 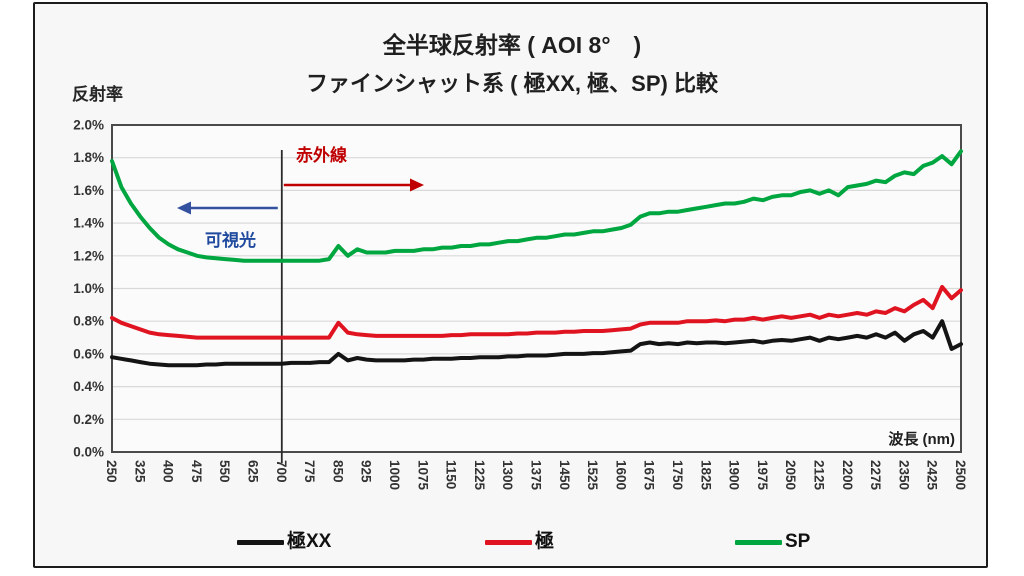 What do you see at coordinates (734, 475) in the screenshot?
I see `svg-text: 1900` at bounding box center [734, 475].